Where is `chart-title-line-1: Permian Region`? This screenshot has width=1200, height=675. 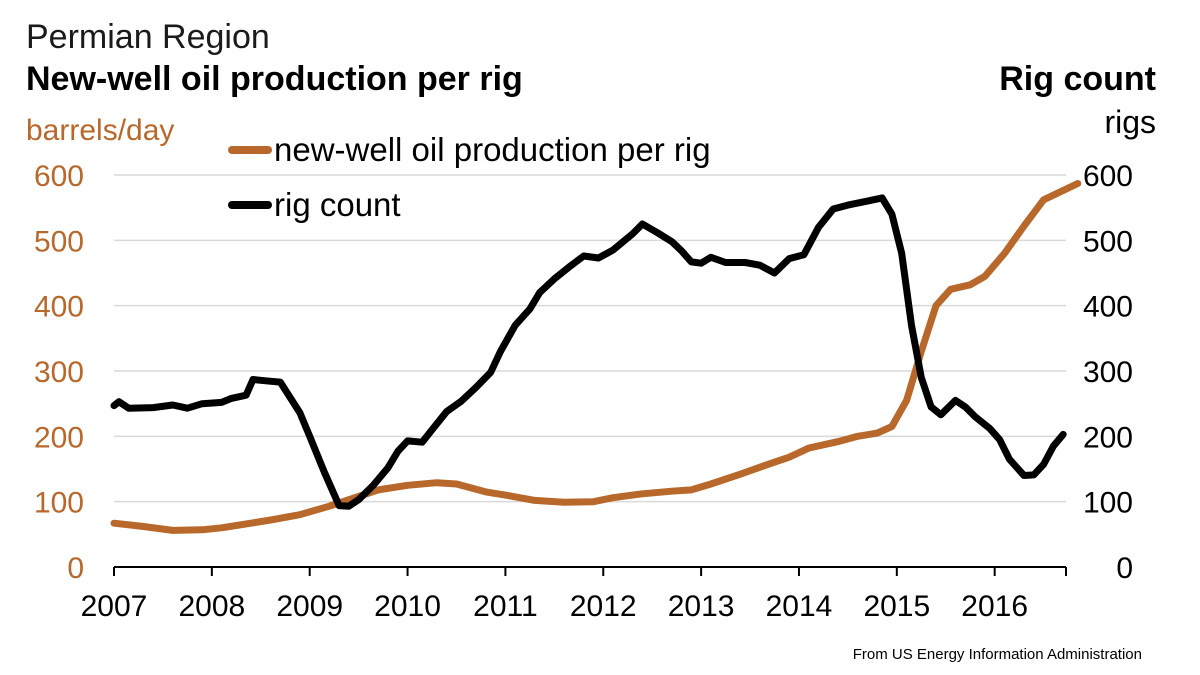
chart-title-line-1: Permian Region is located at coordinates (148, 37).